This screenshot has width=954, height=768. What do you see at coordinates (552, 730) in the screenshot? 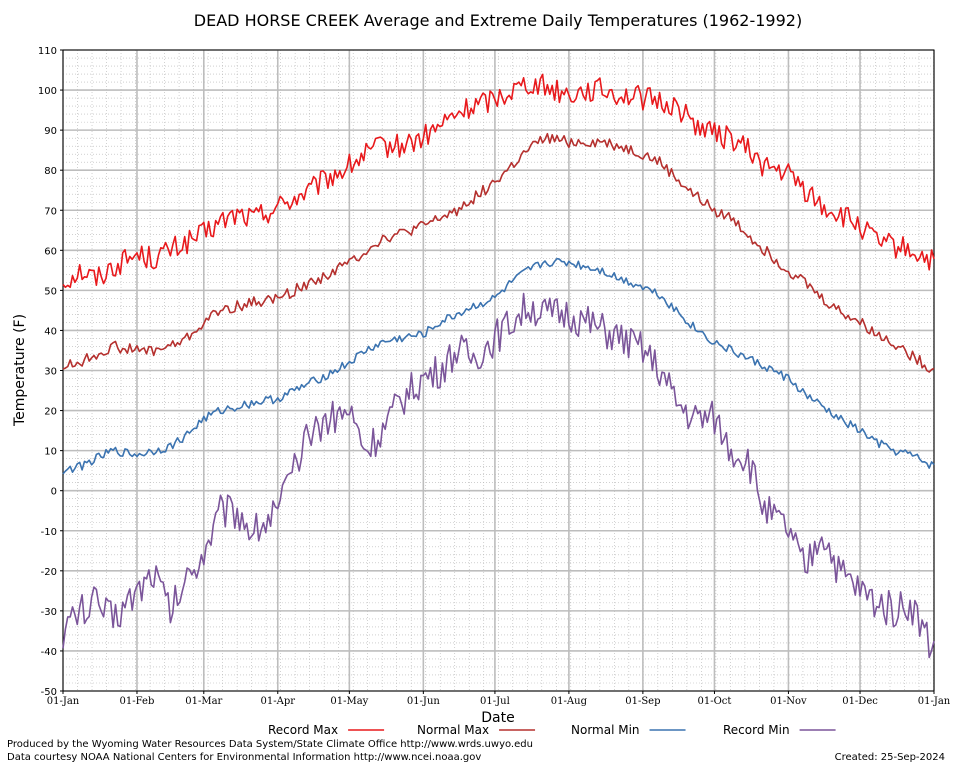
I see `legend: Record Max Normal Max Normal Min Record Min` at bounding box center [552, 730].